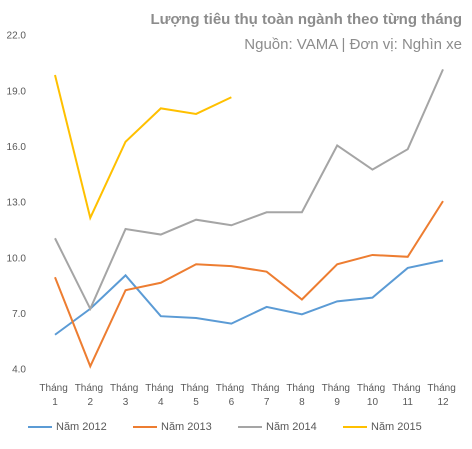 The image size is (472, 449). I want to click on y-tick-label: 22.0, so click(17, 36).